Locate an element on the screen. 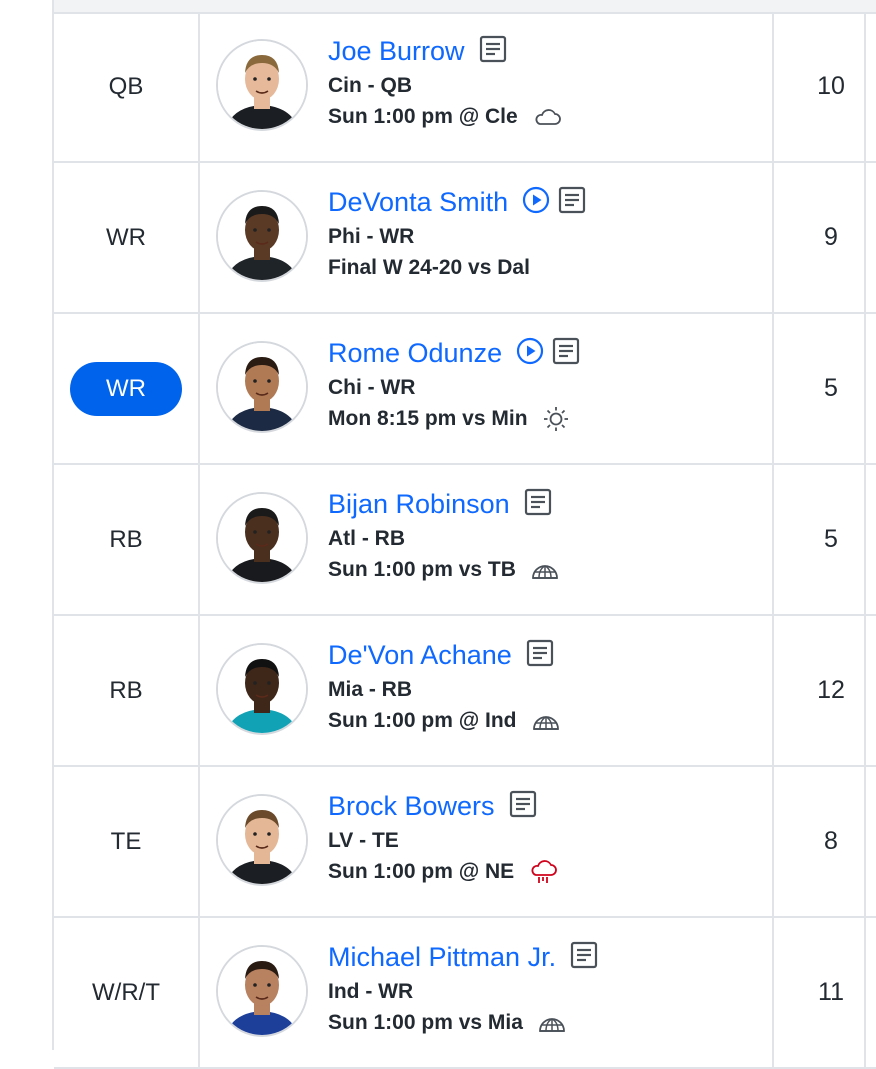 This screenshot has height=1069, width=876. game-info: Sun 1:00 pm vs TB is located at coordinates (422, 569).